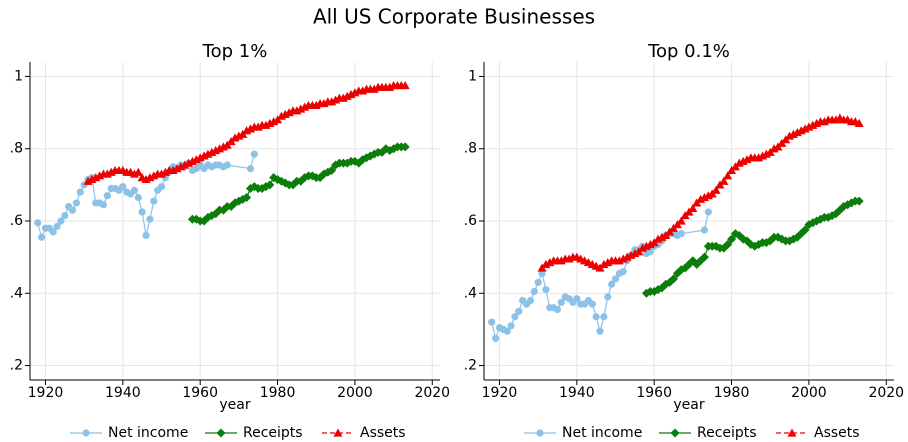 This screenshot has height=442, width=908. Describe the element at coordinates (500, 393) in the screenshot. I see `x-tick-label: 1920` at that location.